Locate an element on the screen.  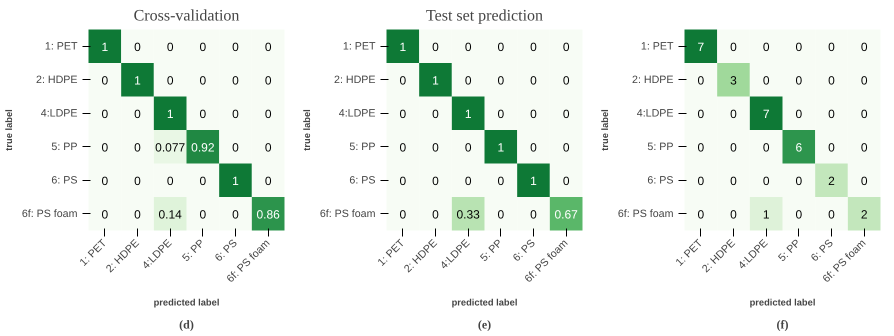
chart-title: Test set prediction is located at coordinates (485, 16).